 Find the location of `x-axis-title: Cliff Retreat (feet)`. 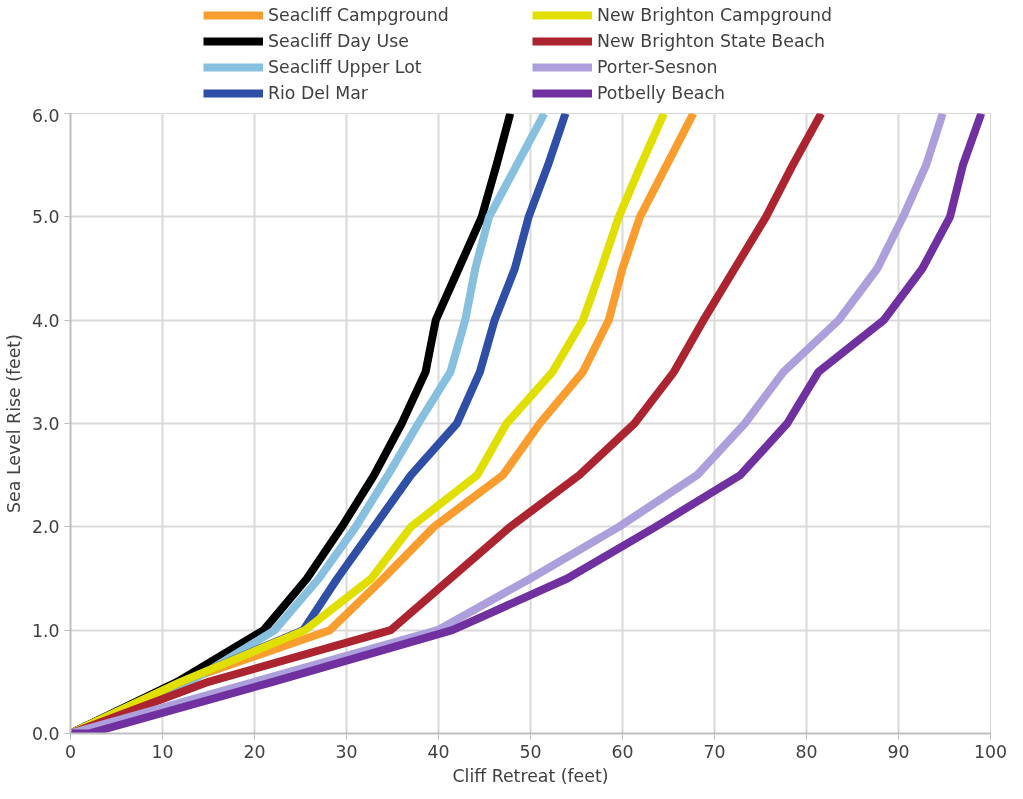

x-axis-title: Cliff Retreat (feet) is located at coordinates (530, 775).